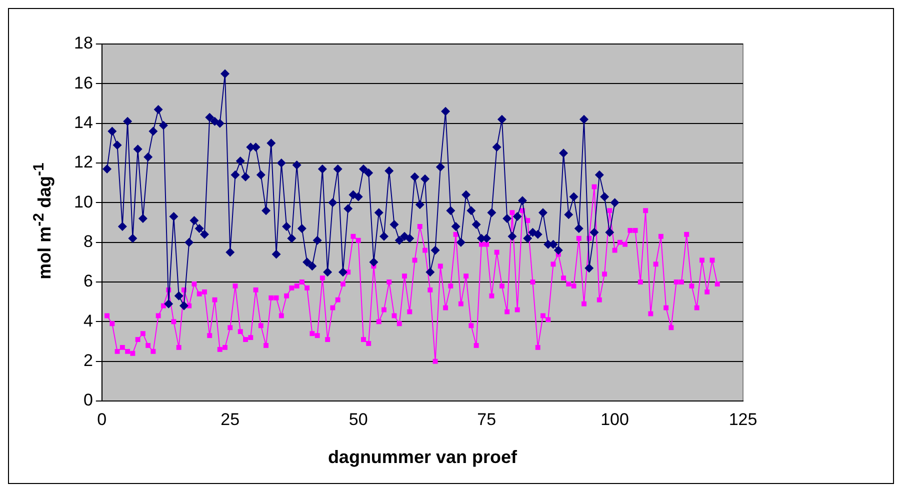 Image resolution: width=902 pixels, height=492 pixels. Describe the element at coordinates (486, 419) in the screenshot. I see `x-tick-label: 75` at that location.